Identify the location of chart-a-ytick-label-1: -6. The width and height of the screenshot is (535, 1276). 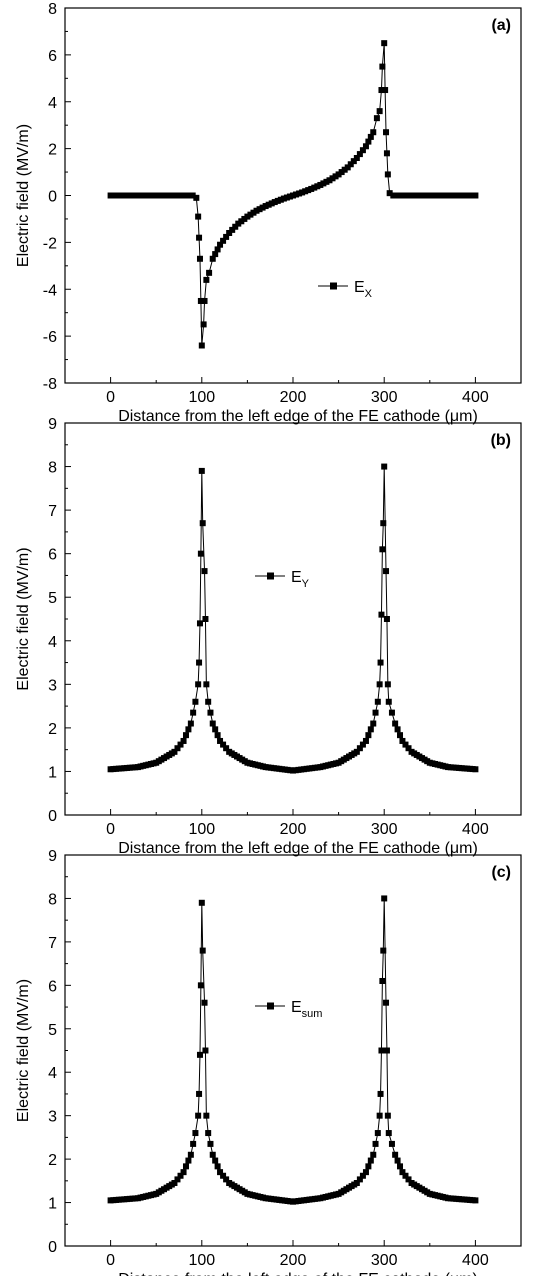
(50, 337).